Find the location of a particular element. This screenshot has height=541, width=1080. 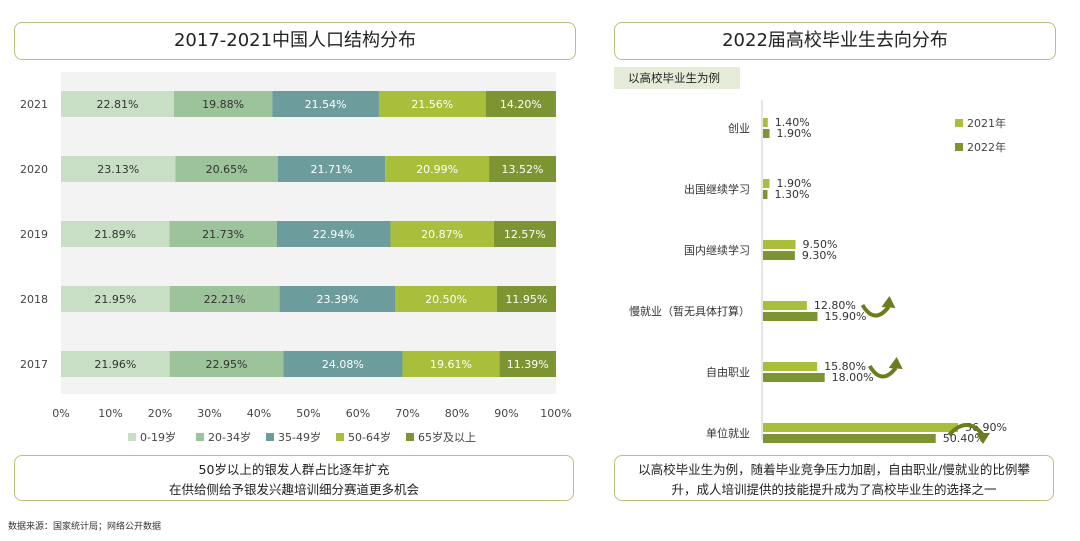

bar-value-label: 20.50% is located at coordinates (446, 299).